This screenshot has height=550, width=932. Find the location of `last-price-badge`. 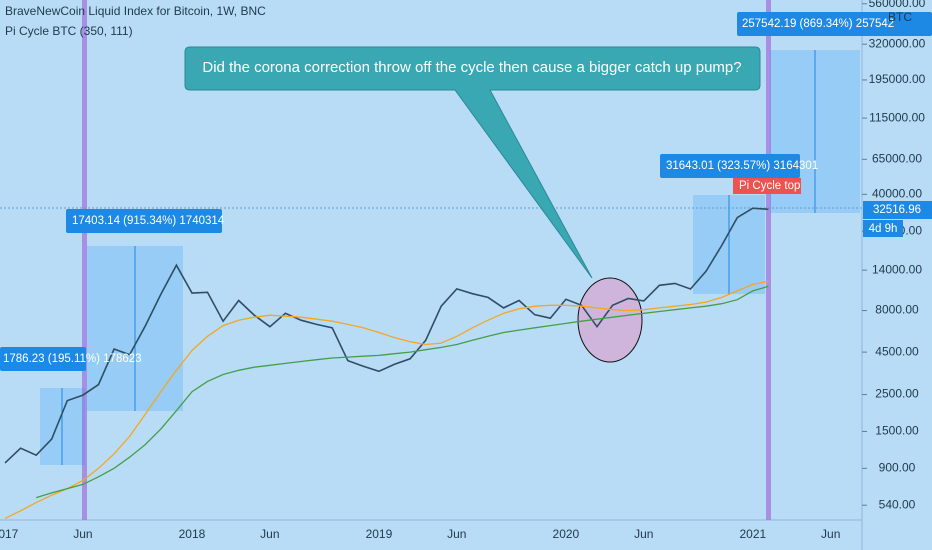

last-price-badge is located at coordinates (897, 210).